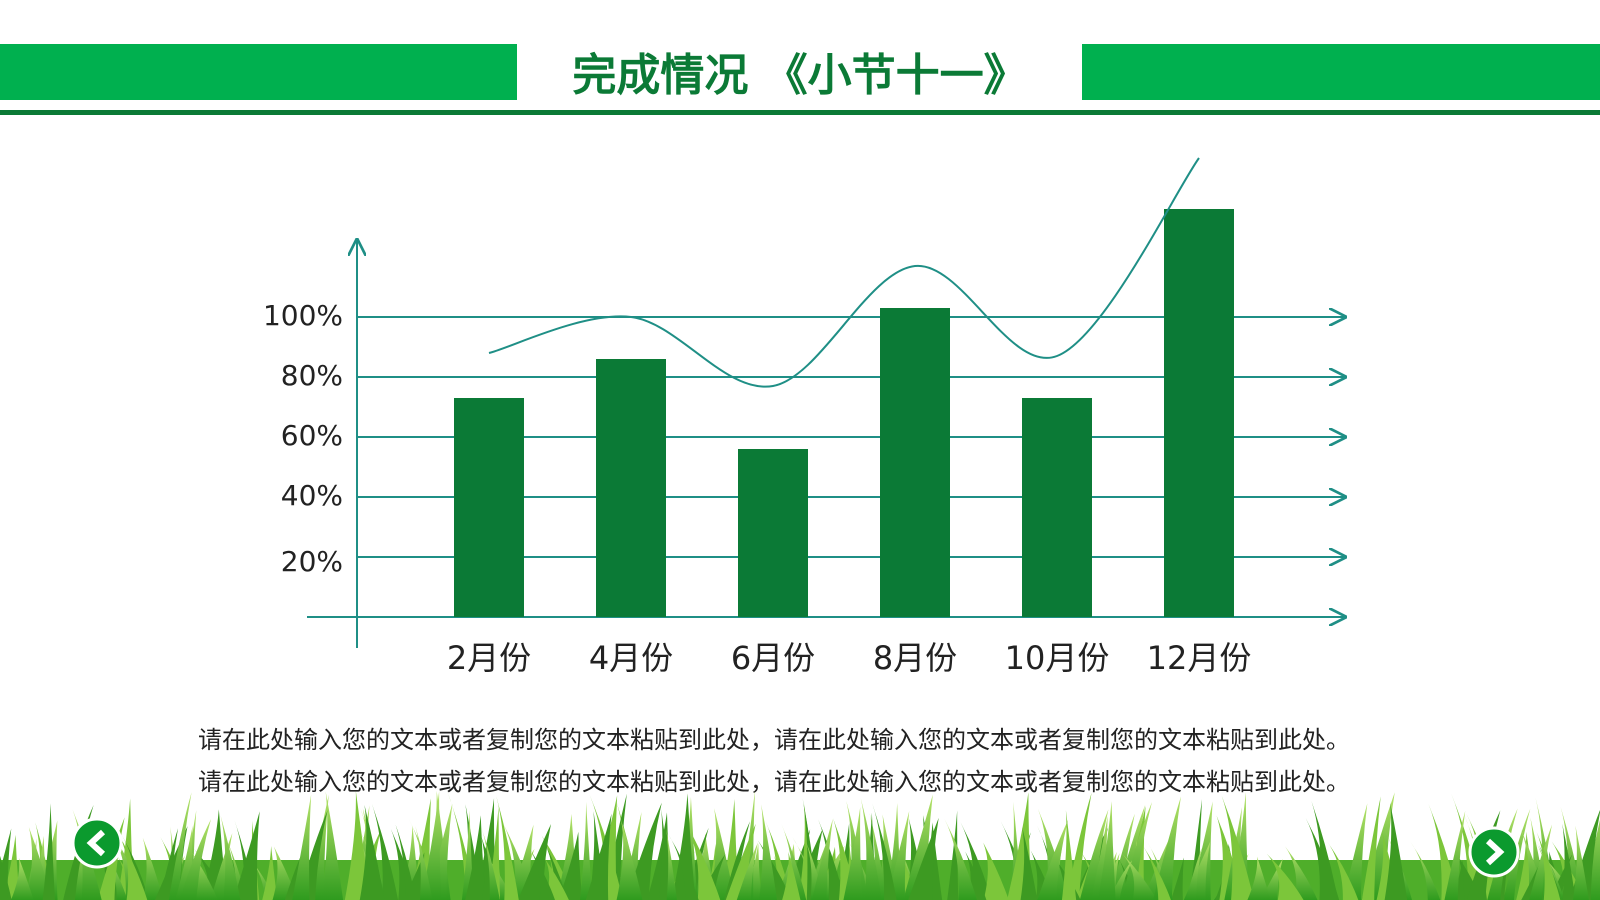  Describe the element at coordinates (312, 375) in the screenshot. I see `y-tick-label: 80%` at that location.